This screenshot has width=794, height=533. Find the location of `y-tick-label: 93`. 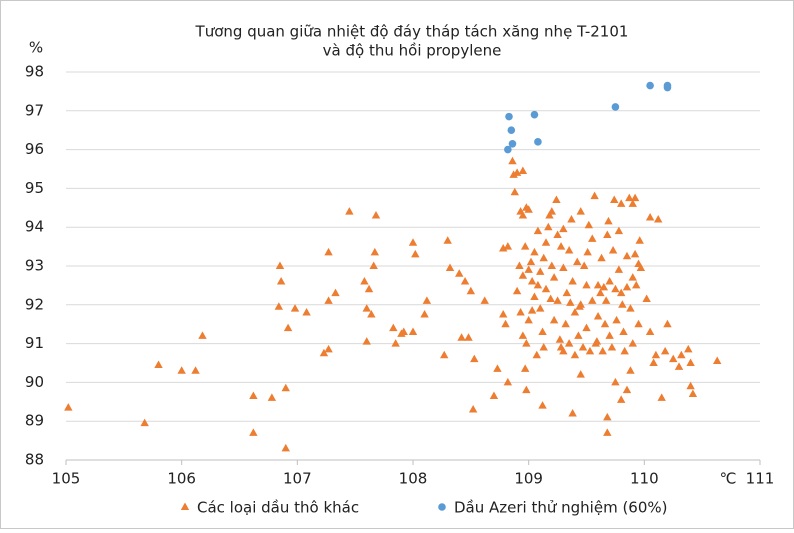

y-tick-label: 93 is located at coordinates (34, 266).